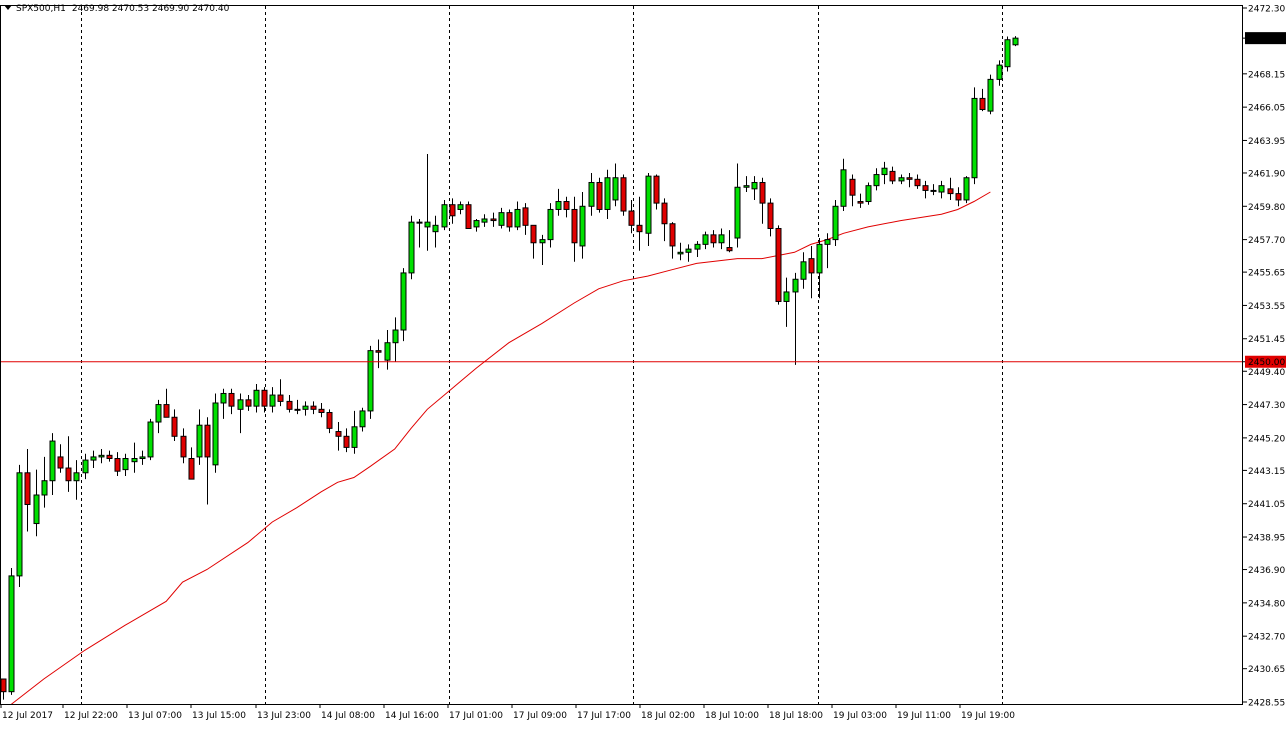 The image size is (1287, 729). Describe the element at coordinates (91, 716) in the screenshot. I see `x-tick-label: 12 Jul 22:00` at that location.